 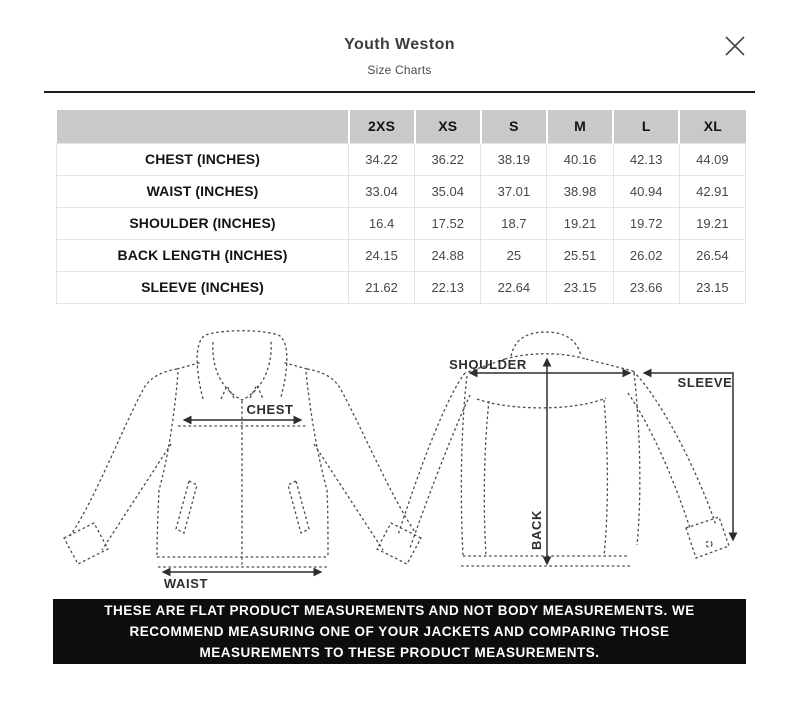 What do you see at coordinates (712, 159) in the screenshot?
I see `cell: 44.09` at bounding box center [712, 159].